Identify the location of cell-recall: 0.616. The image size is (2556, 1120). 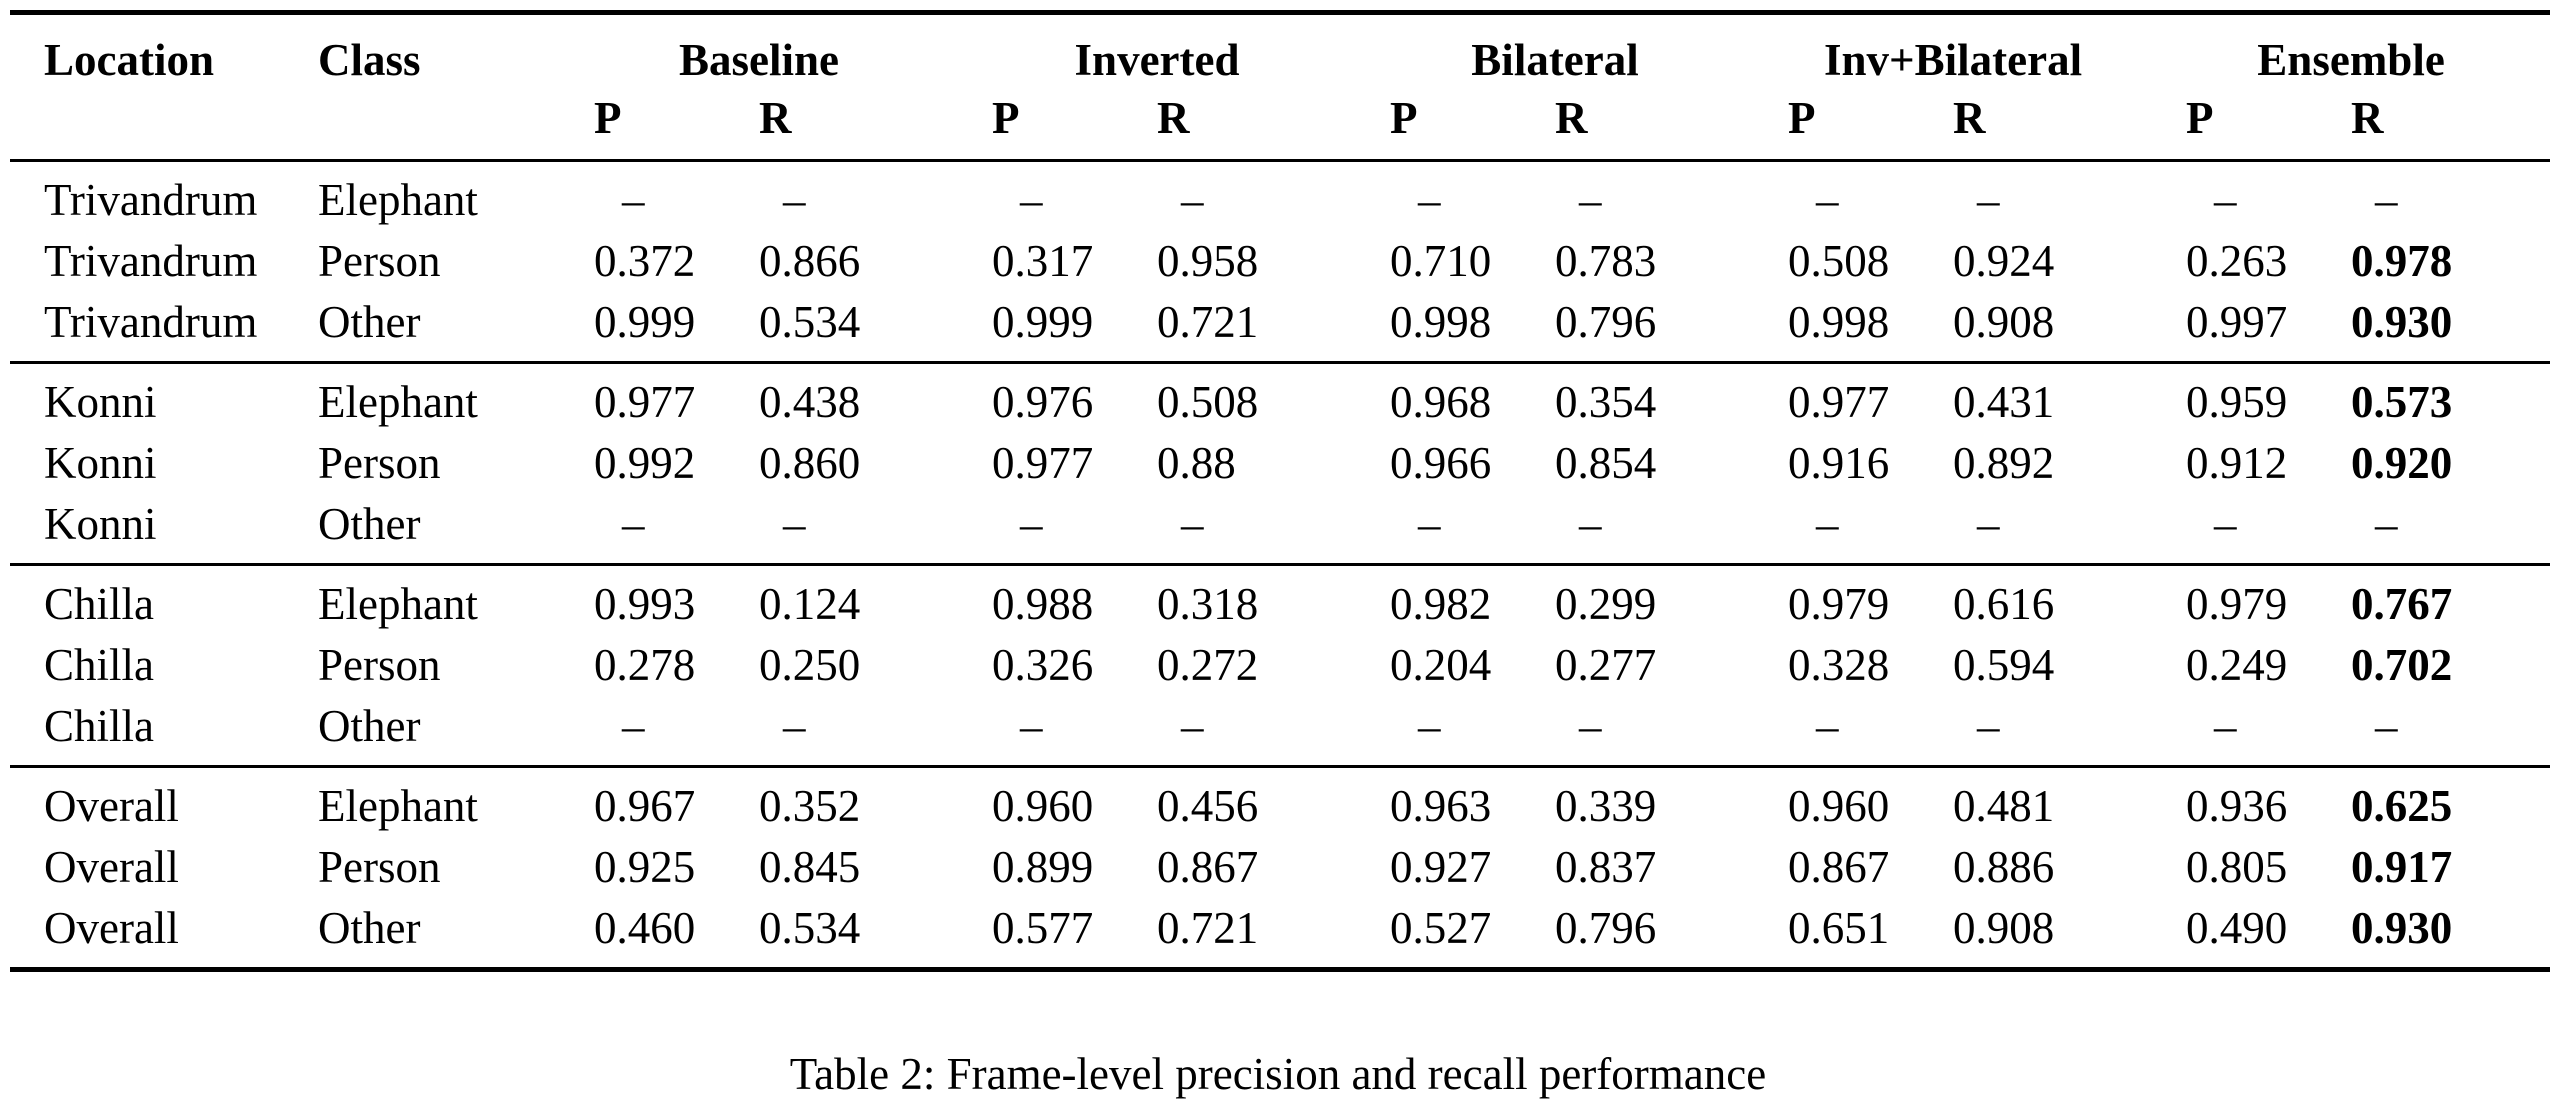
(2004, 604).